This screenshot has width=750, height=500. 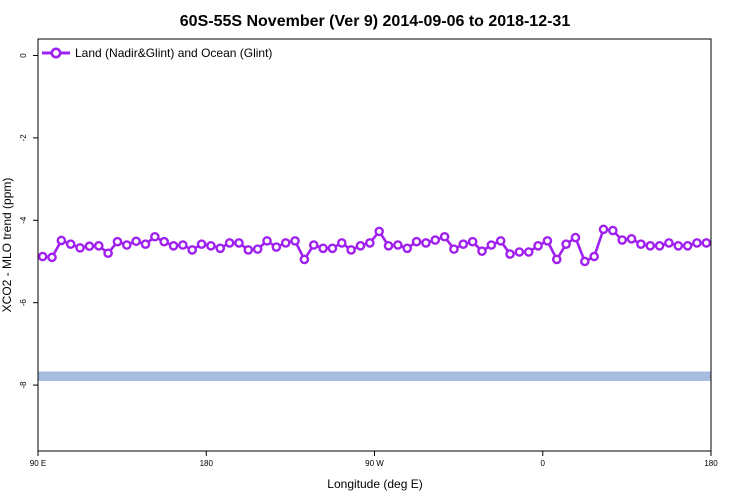 I want to click on y-tick-label: 0, so click(x=23, y=55).